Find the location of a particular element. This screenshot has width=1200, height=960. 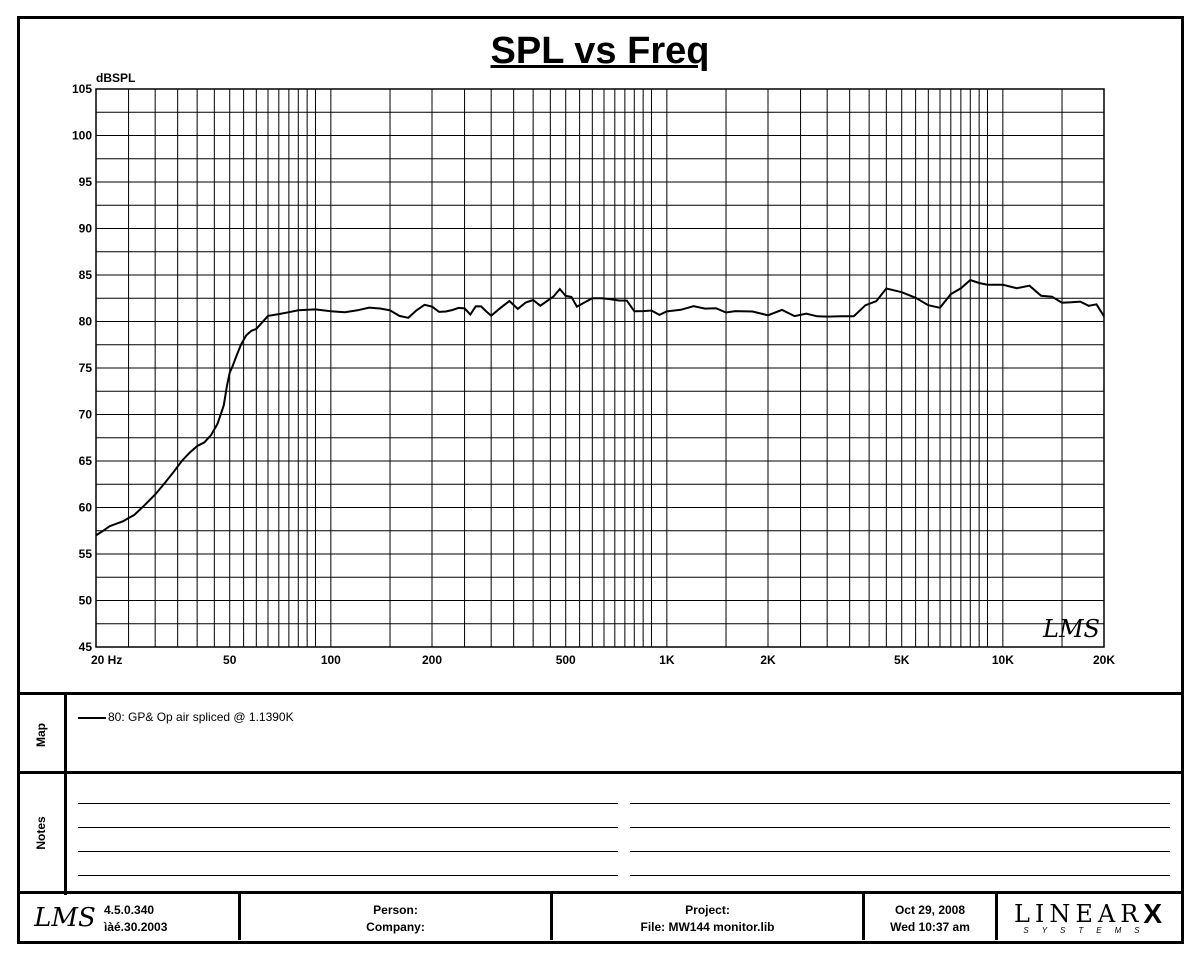

chart-title: SPL vs Freq is located at coordinates (600, 51).